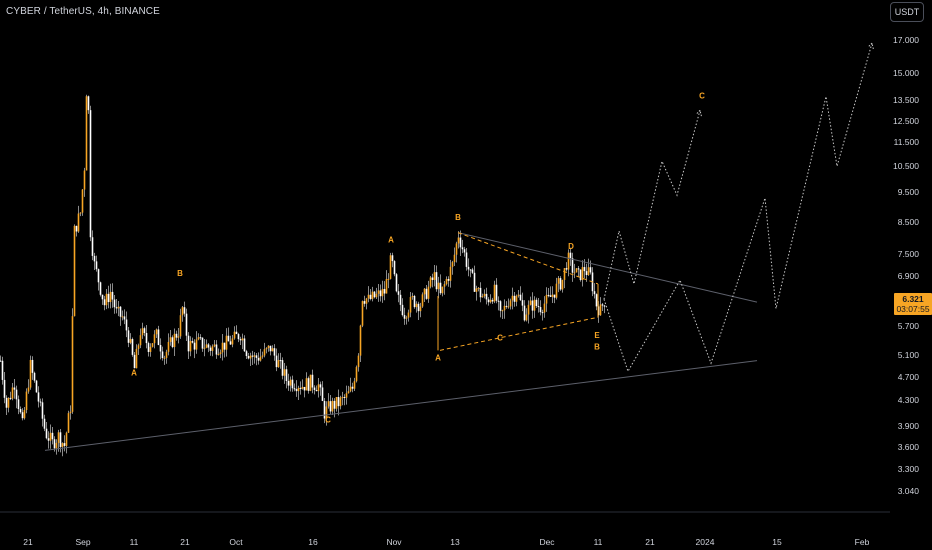 The width and height of the screenshot is (932, 550). What do you see at coordinates (908, 192) in the screenshot?
I see `price-tick-label: 9.500` at bounding box center [908, 192].